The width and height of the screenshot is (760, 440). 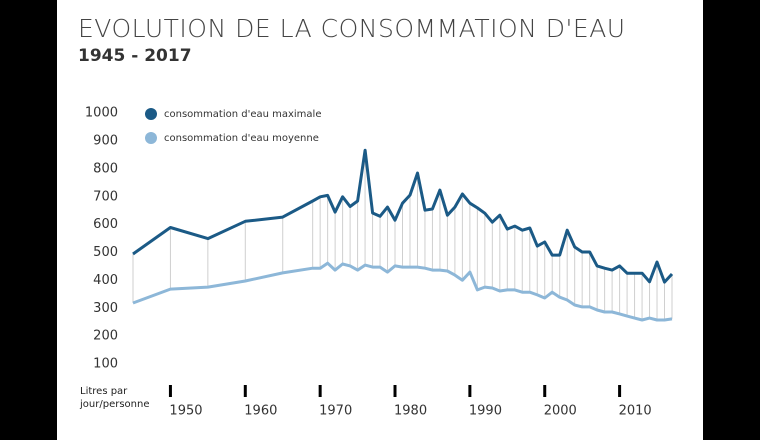 What do you see at coordinates (105, 224) in the screenshot?
I see `y-tick-label: 600` at bounding box center [105, 224].